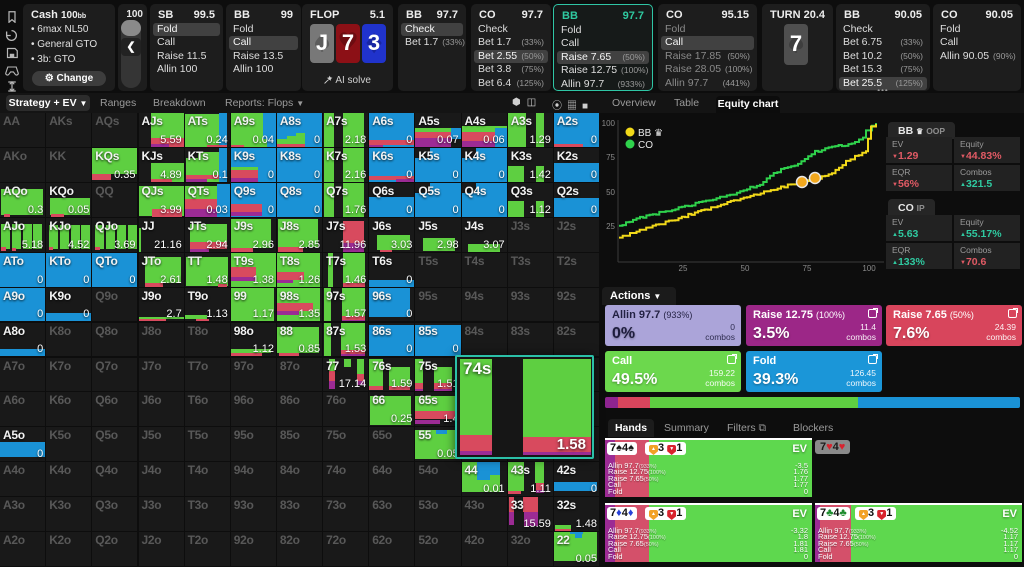  I want to click on svg-text: CO, so click(645, 145).